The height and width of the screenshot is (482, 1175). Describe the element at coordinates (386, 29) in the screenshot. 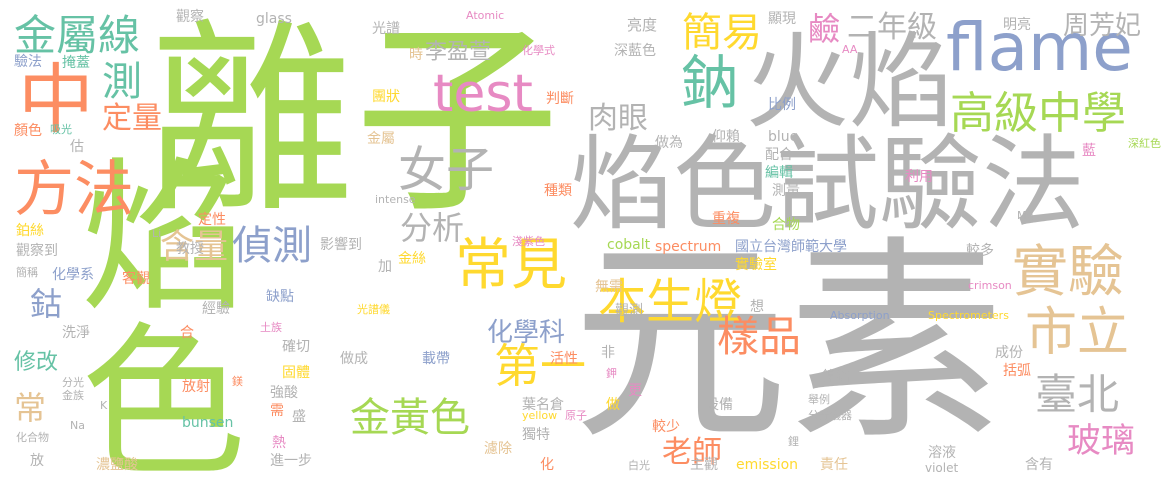

I see `word: 光譜` at that location.